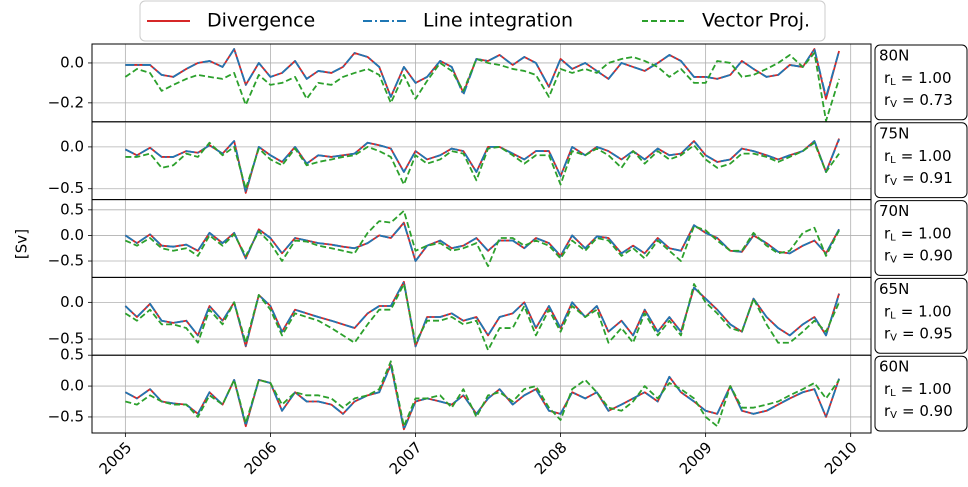  I want to click on annotation-stat: rV = 0.95, so click(918, 334).